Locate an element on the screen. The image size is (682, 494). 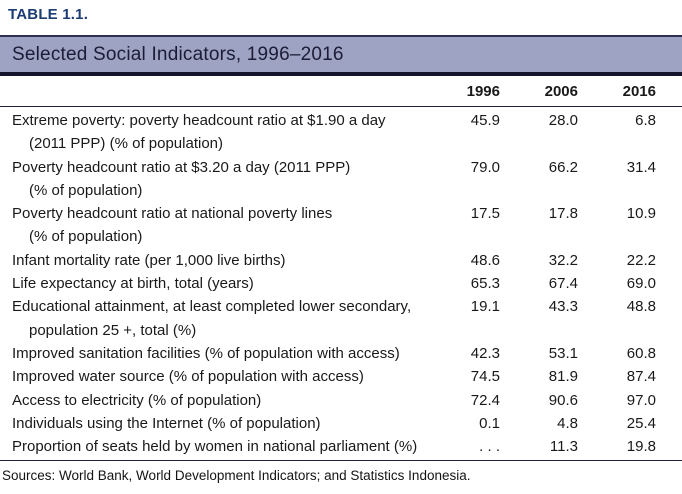
value-2016: 87.4 is located at coordinates (641, 377).